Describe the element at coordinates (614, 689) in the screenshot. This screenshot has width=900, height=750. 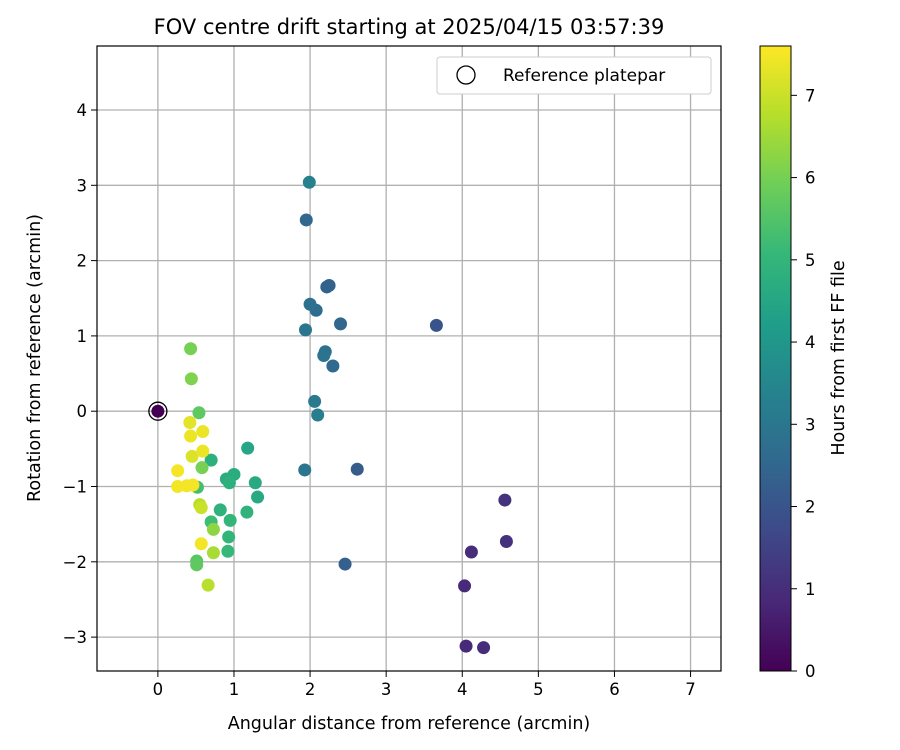
I see `x-tick-label: 6` at that location.